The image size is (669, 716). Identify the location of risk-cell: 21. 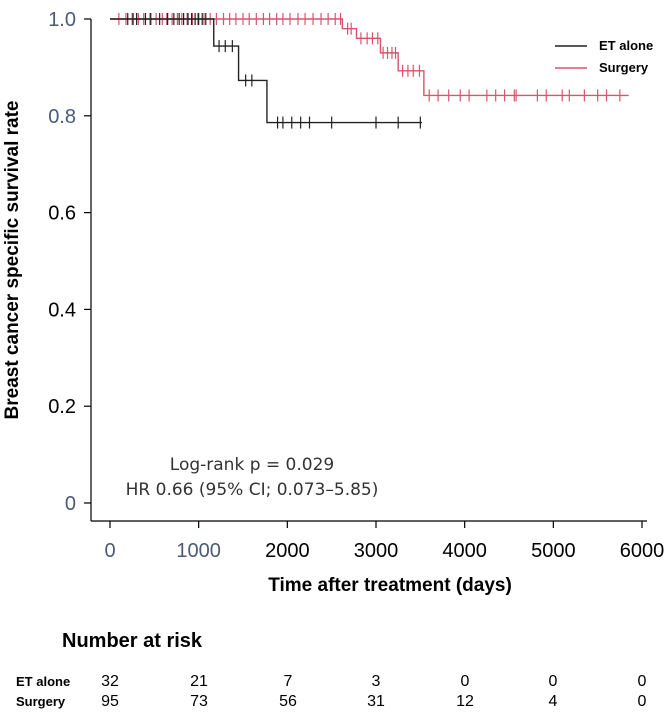
(199, 681).